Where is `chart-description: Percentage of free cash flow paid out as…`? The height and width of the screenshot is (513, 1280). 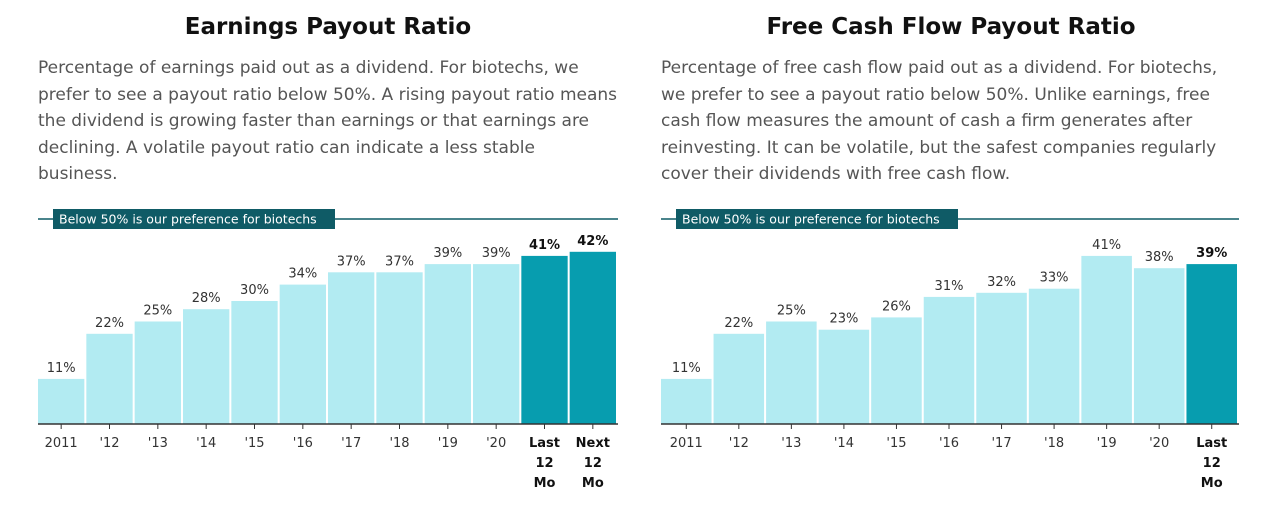
chart-description: Percentage of free cash flow paid out as… is located at coordinates (939, 121).